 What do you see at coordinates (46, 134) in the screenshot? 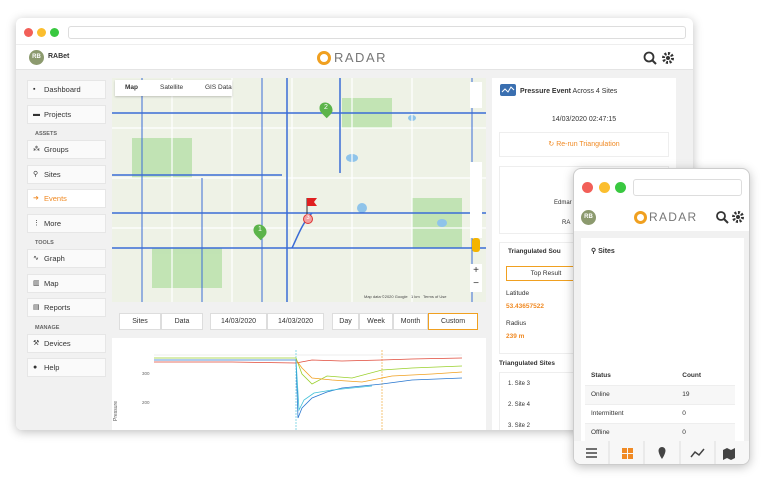
I see `section-label: ASSETS` at bounding box center [46, 134].